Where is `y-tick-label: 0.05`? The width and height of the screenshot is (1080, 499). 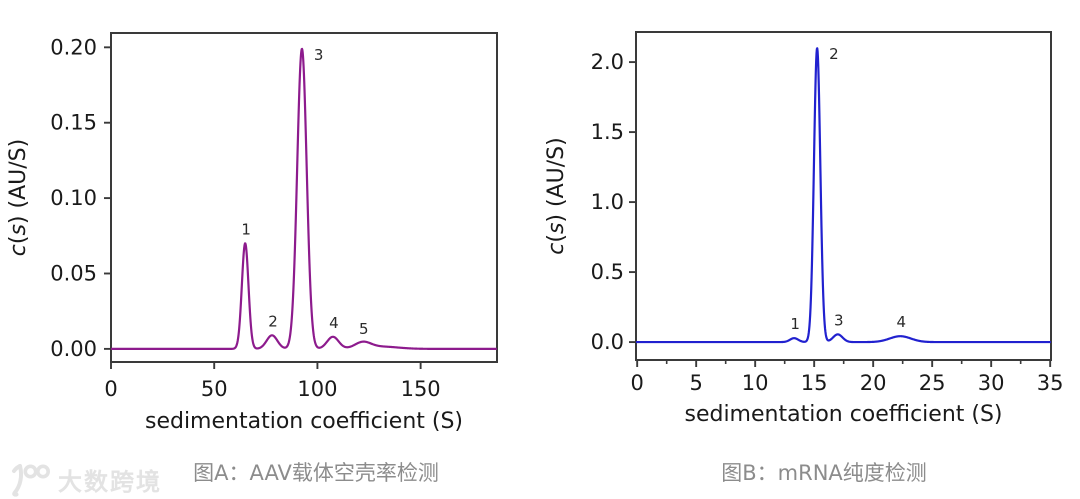 y-tick-label: 0.05 is located at coordinates (73, 273).